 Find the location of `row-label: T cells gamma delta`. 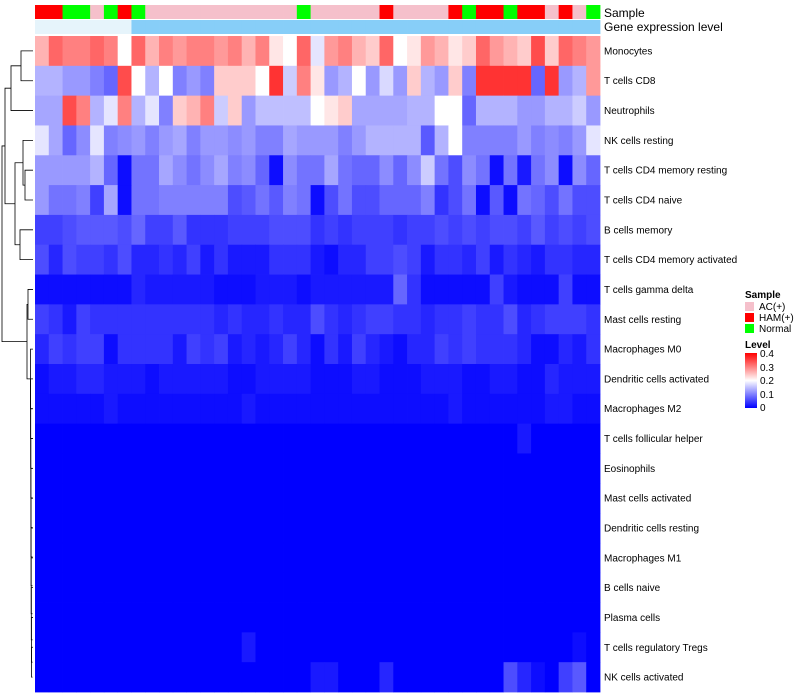

row-label: T cells gamma delta is located at coordinates (649, 290).